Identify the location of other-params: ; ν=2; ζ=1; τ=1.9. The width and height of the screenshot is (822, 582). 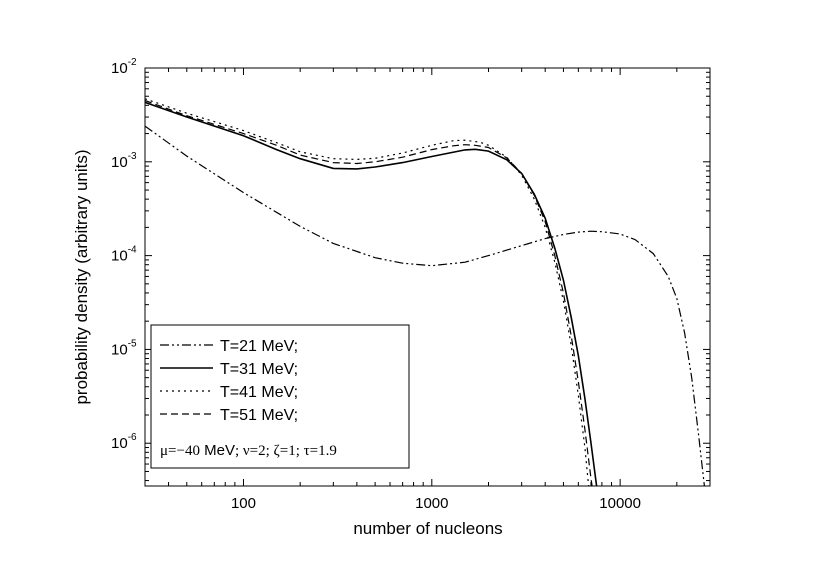
(286, 451).